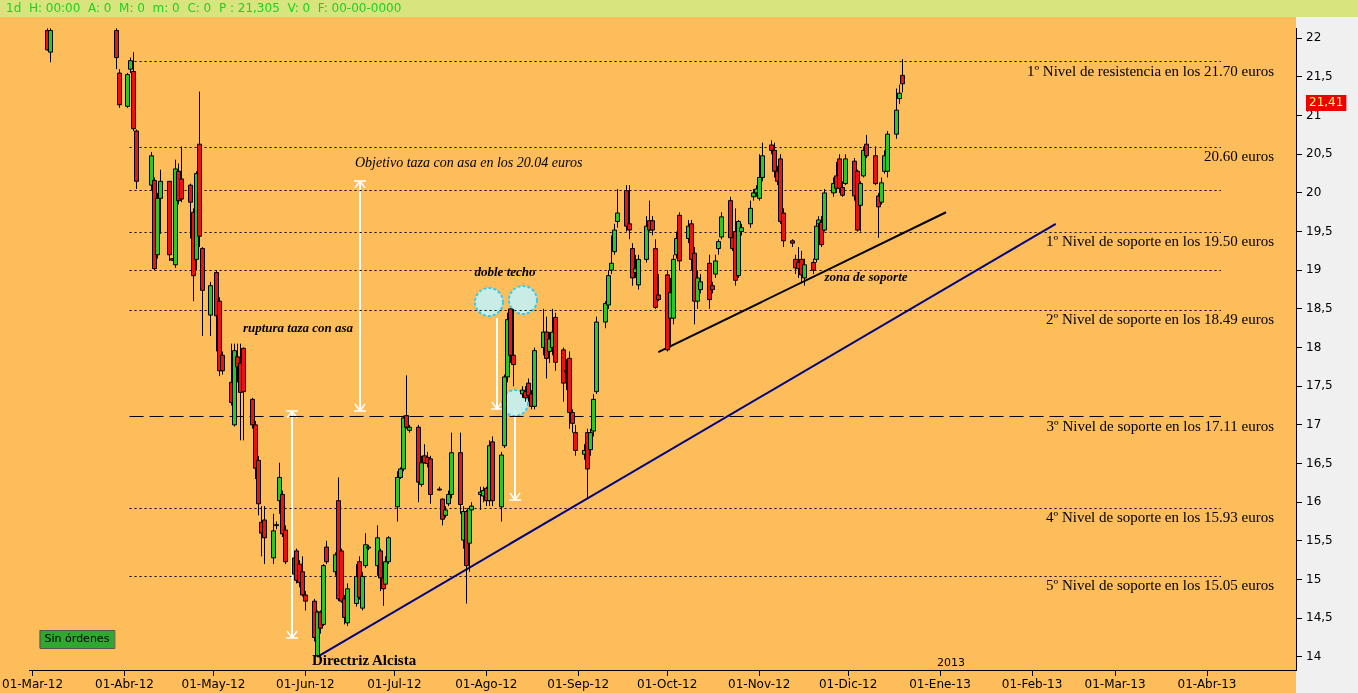 The width and height of the screenshot is (1358, 693). What do you see at coordinates (305, 684) in the screenshot?
I see `x-tick-label: 01-Jun-12` at bounding box center [305, 684].